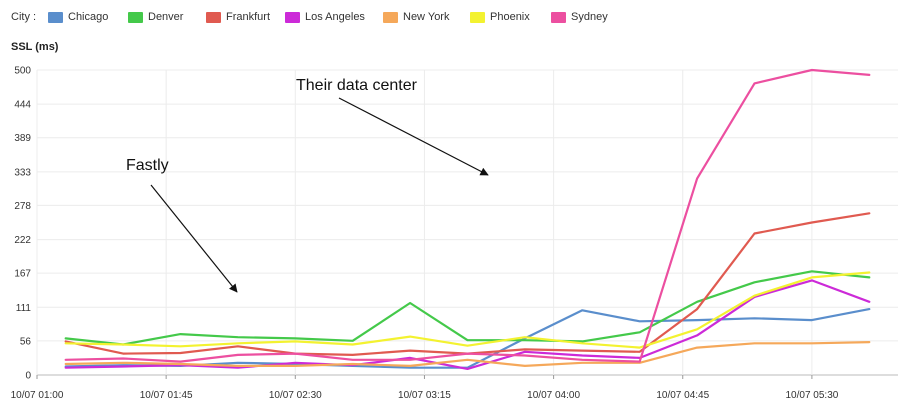  What do you see at coordinates (26, 341) in the screenshot?
I see `y-tick-label: 56` at bounding box center [26, 341].